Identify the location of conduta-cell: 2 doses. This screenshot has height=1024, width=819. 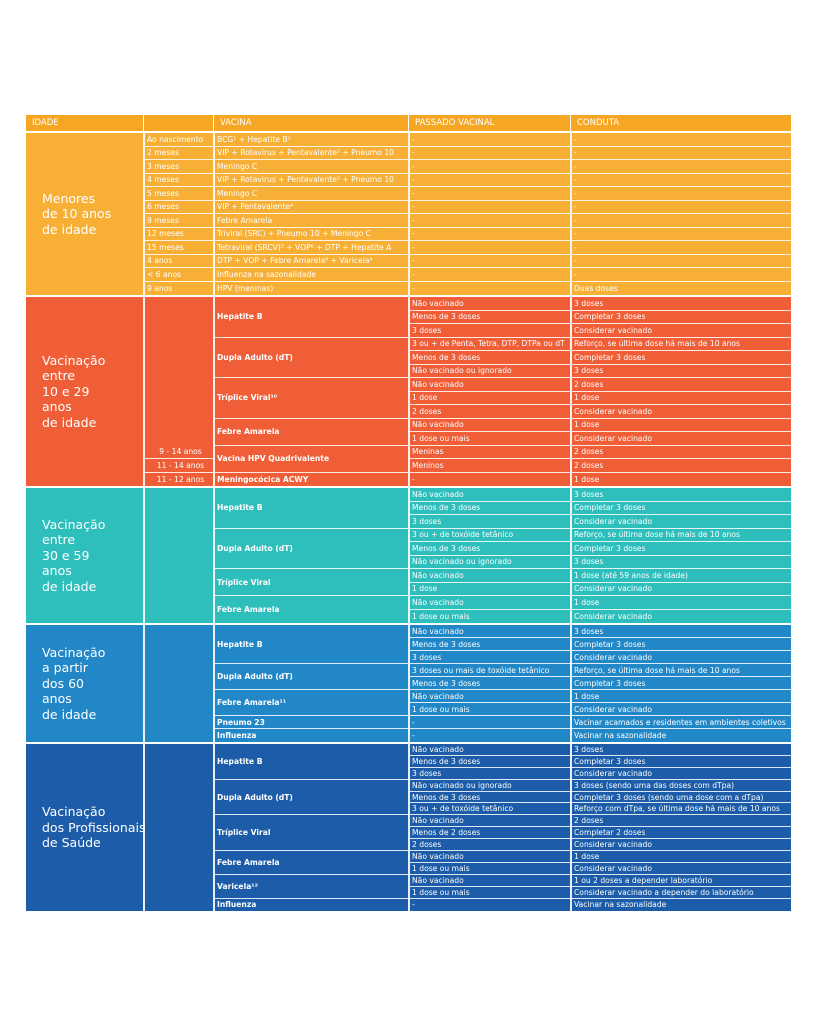
(681, 452).